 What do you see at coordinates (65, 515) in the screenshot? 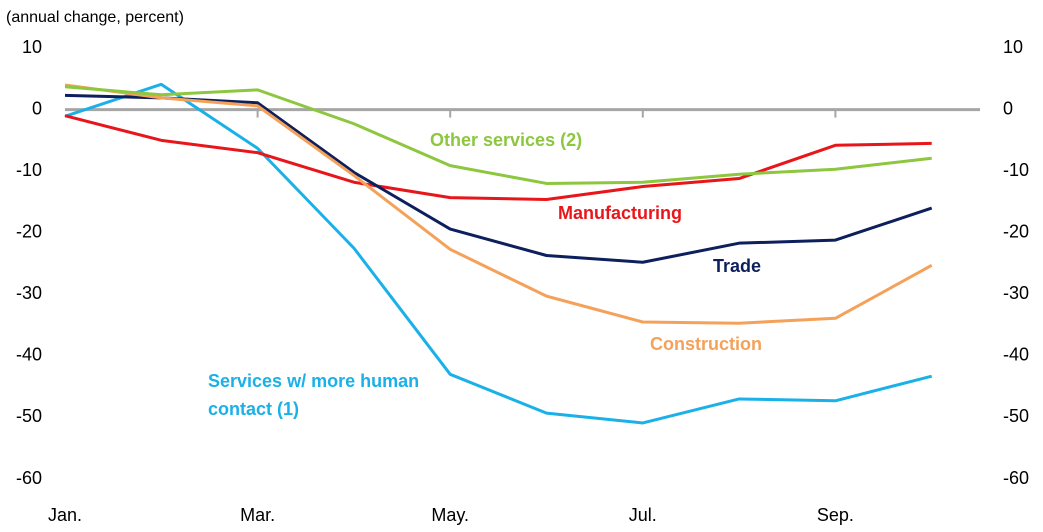
I see `x-tick-label: Jan.` at bounding box center [65, 515].